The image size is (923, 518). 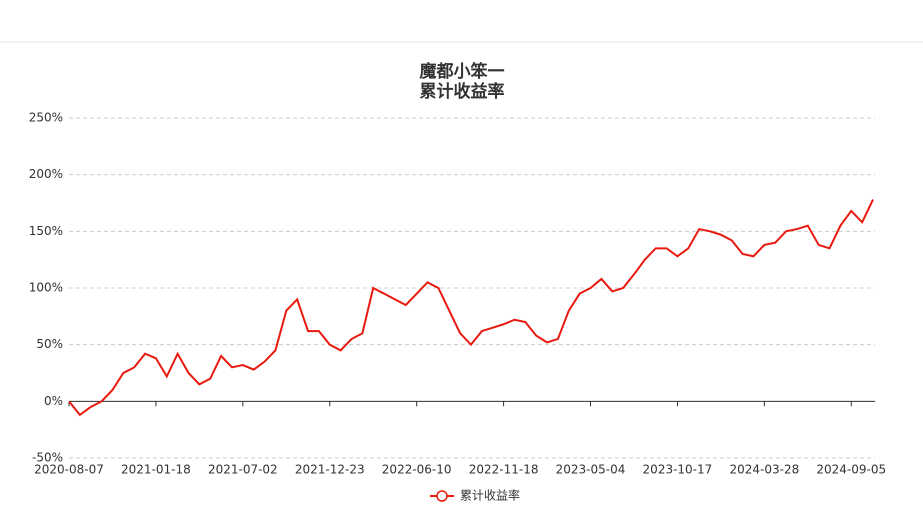 What do you see at coordinates (47, 458) in the screenshot?
I see `y-tick-label: -50%` at bounding box center [47, 458].